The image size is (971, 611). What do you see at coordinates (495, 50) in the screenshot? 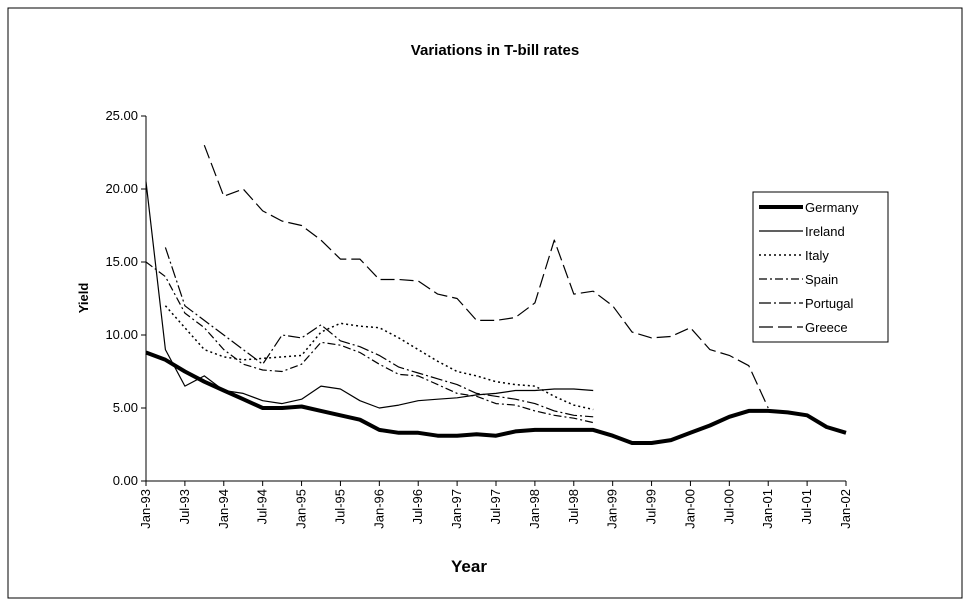
I see `chart-title: Variations in T-bill rates` at bounding box center [495, 50].